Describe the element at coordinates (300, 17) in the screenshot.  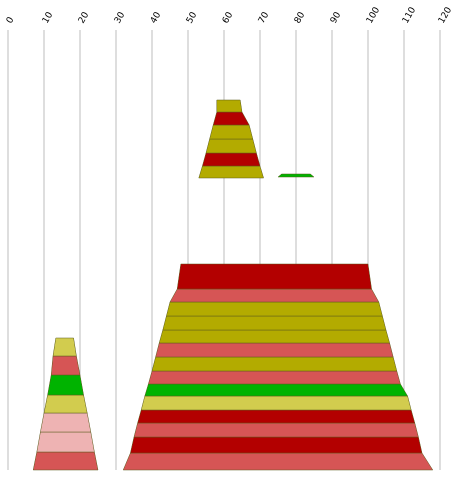
I see `x-tick-label: 80` at that location.